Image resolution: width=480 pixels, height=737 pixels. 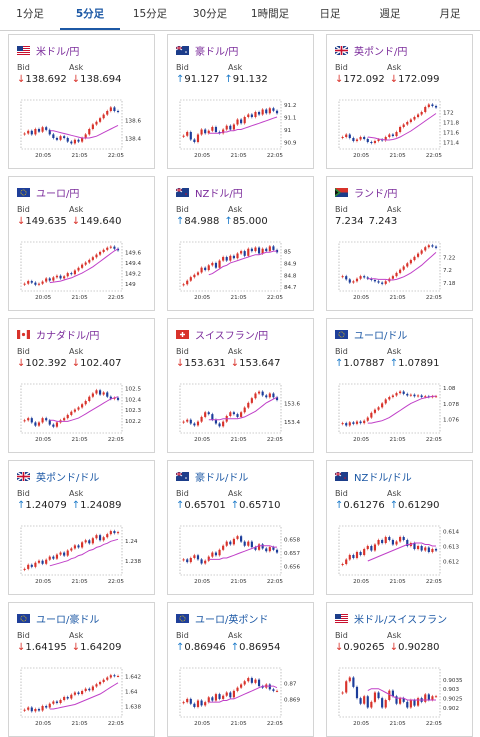 I want to click on tab-3: 30分足, so click(x=210, y=14).